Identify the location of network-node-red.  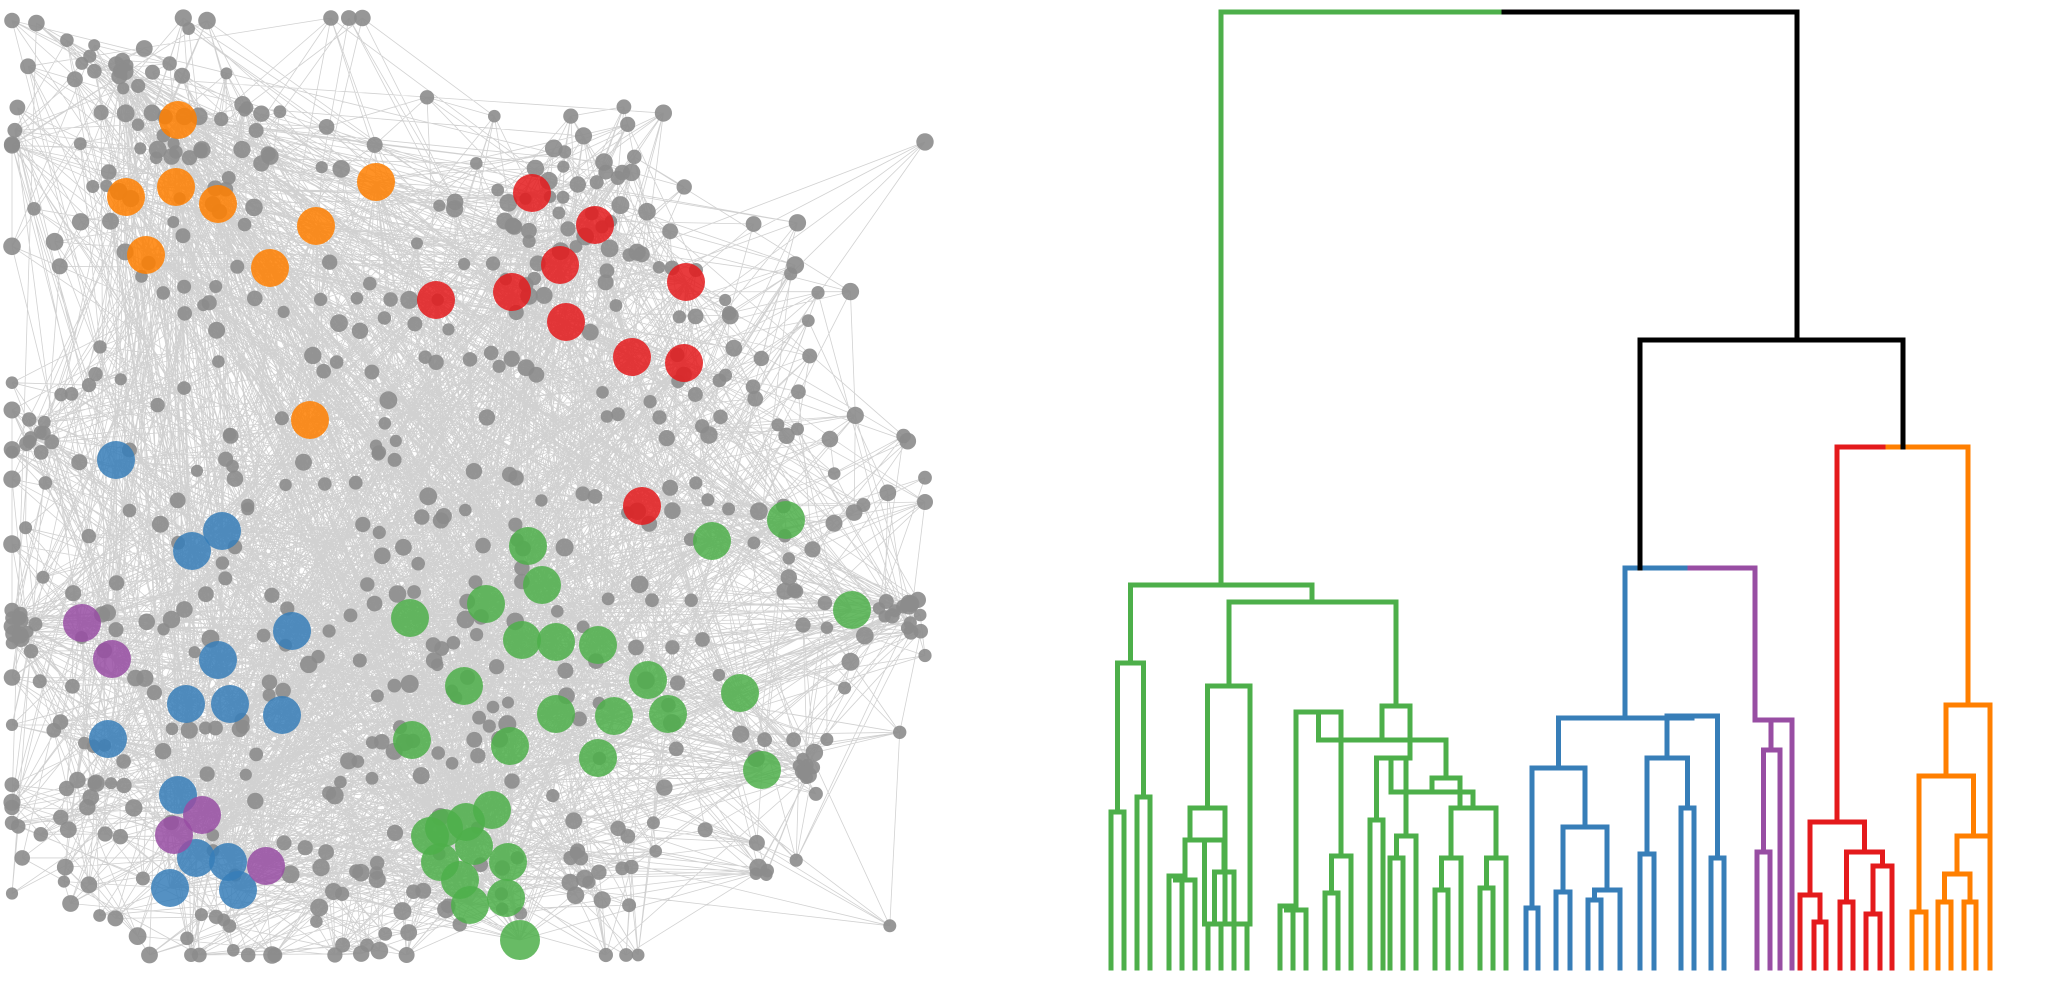
(512, 292).